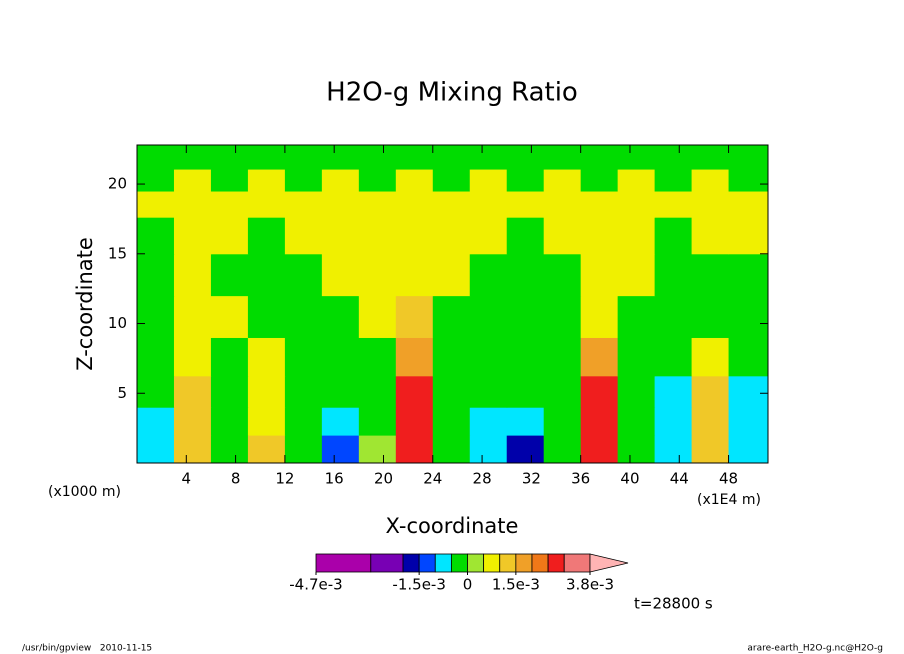 The width and height of the screenshot is (904, 654). I want to click on footer: /usr/bin/gpview 2010-11-15, so click(87, 649).